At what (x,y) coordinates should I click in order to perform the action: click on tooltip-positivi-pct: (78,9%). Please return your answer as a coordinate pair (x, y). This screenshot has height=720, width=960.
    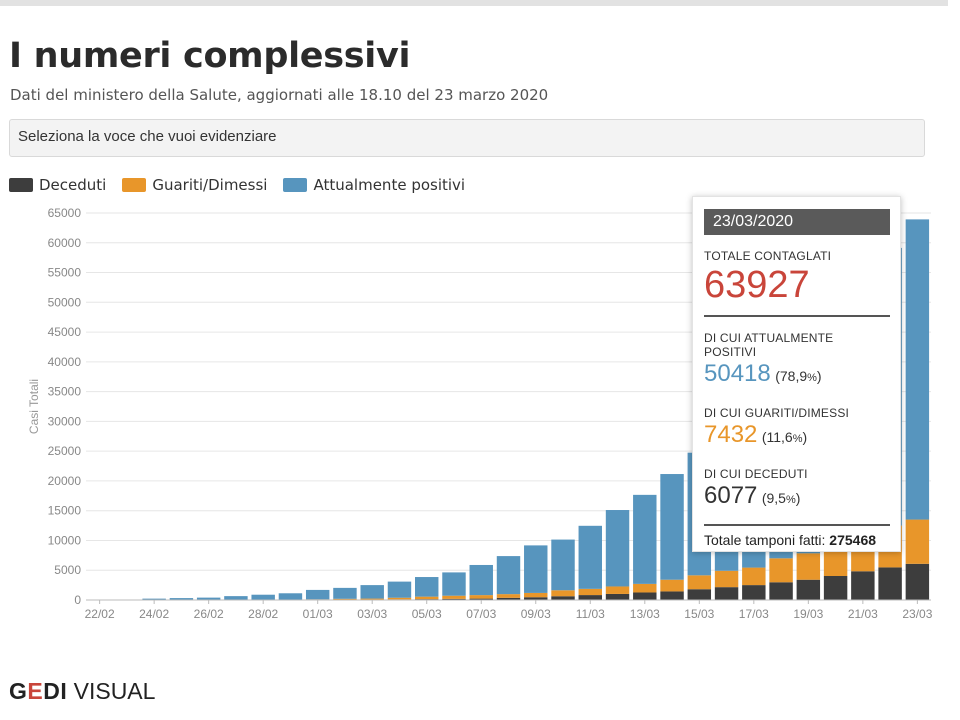
    Looking at the image, I should click on (798, 376).